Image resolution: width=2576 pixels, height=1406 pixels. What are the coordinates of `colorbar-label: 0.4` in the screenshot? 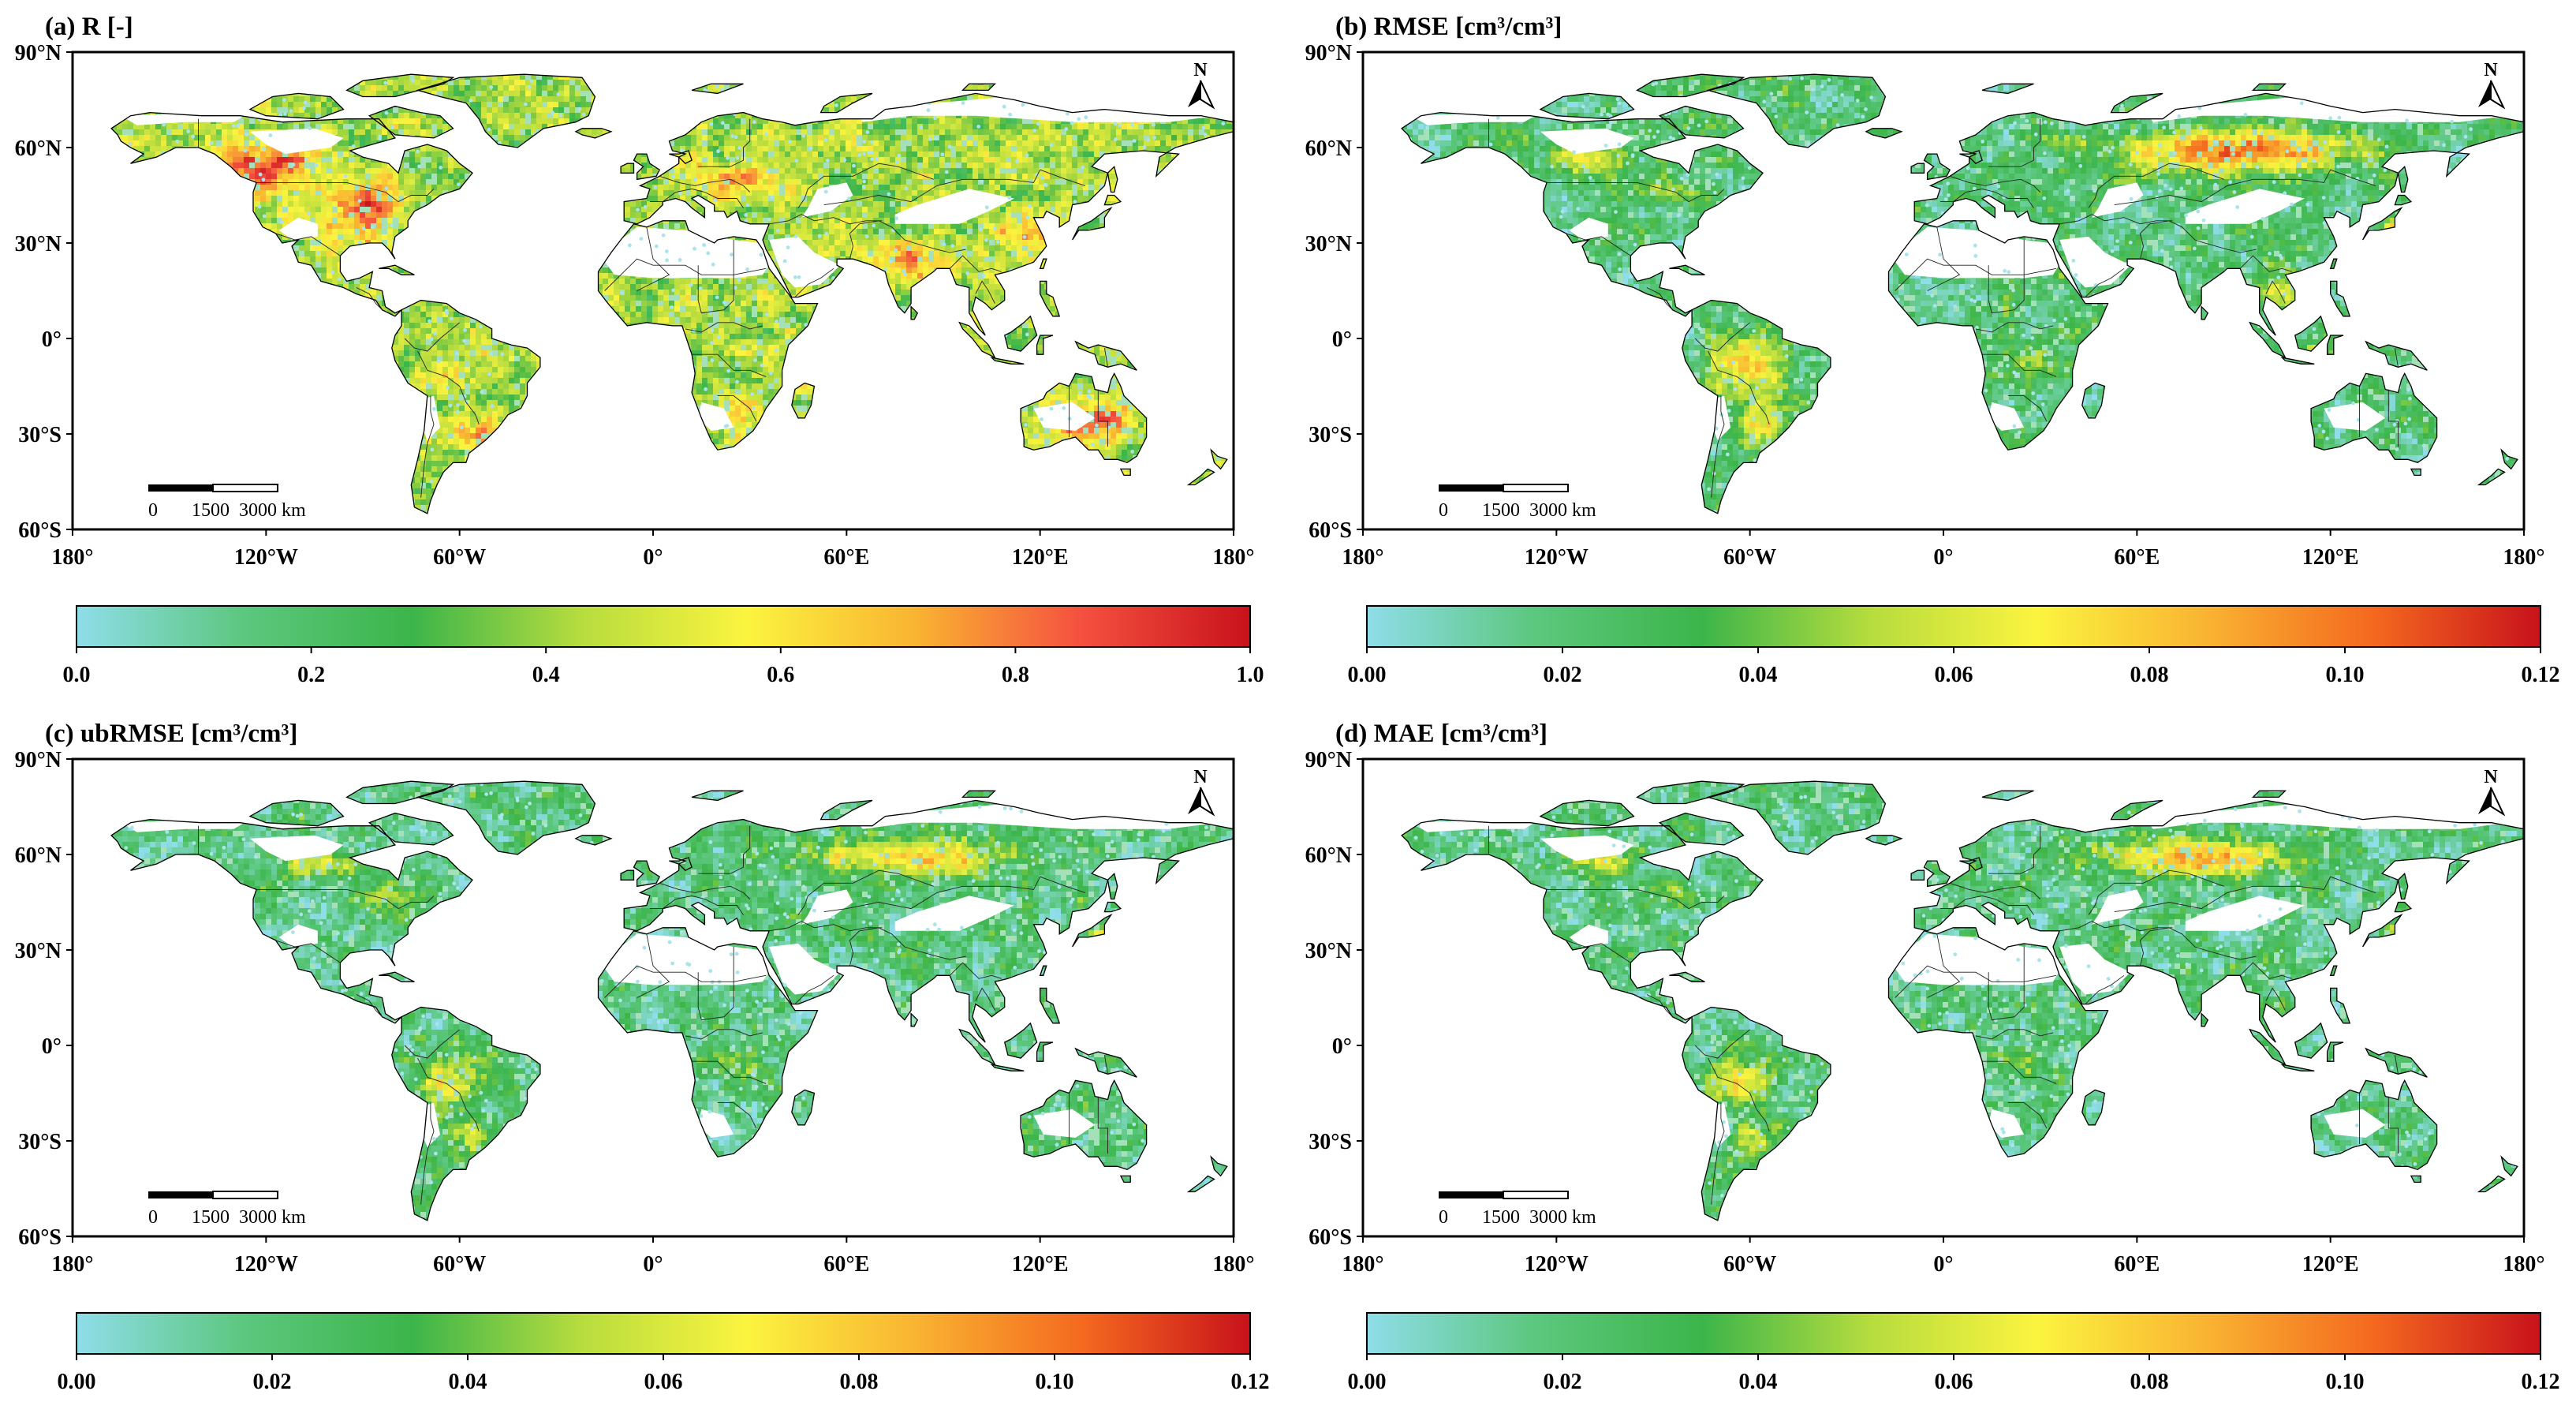 It's located at (546, 675).